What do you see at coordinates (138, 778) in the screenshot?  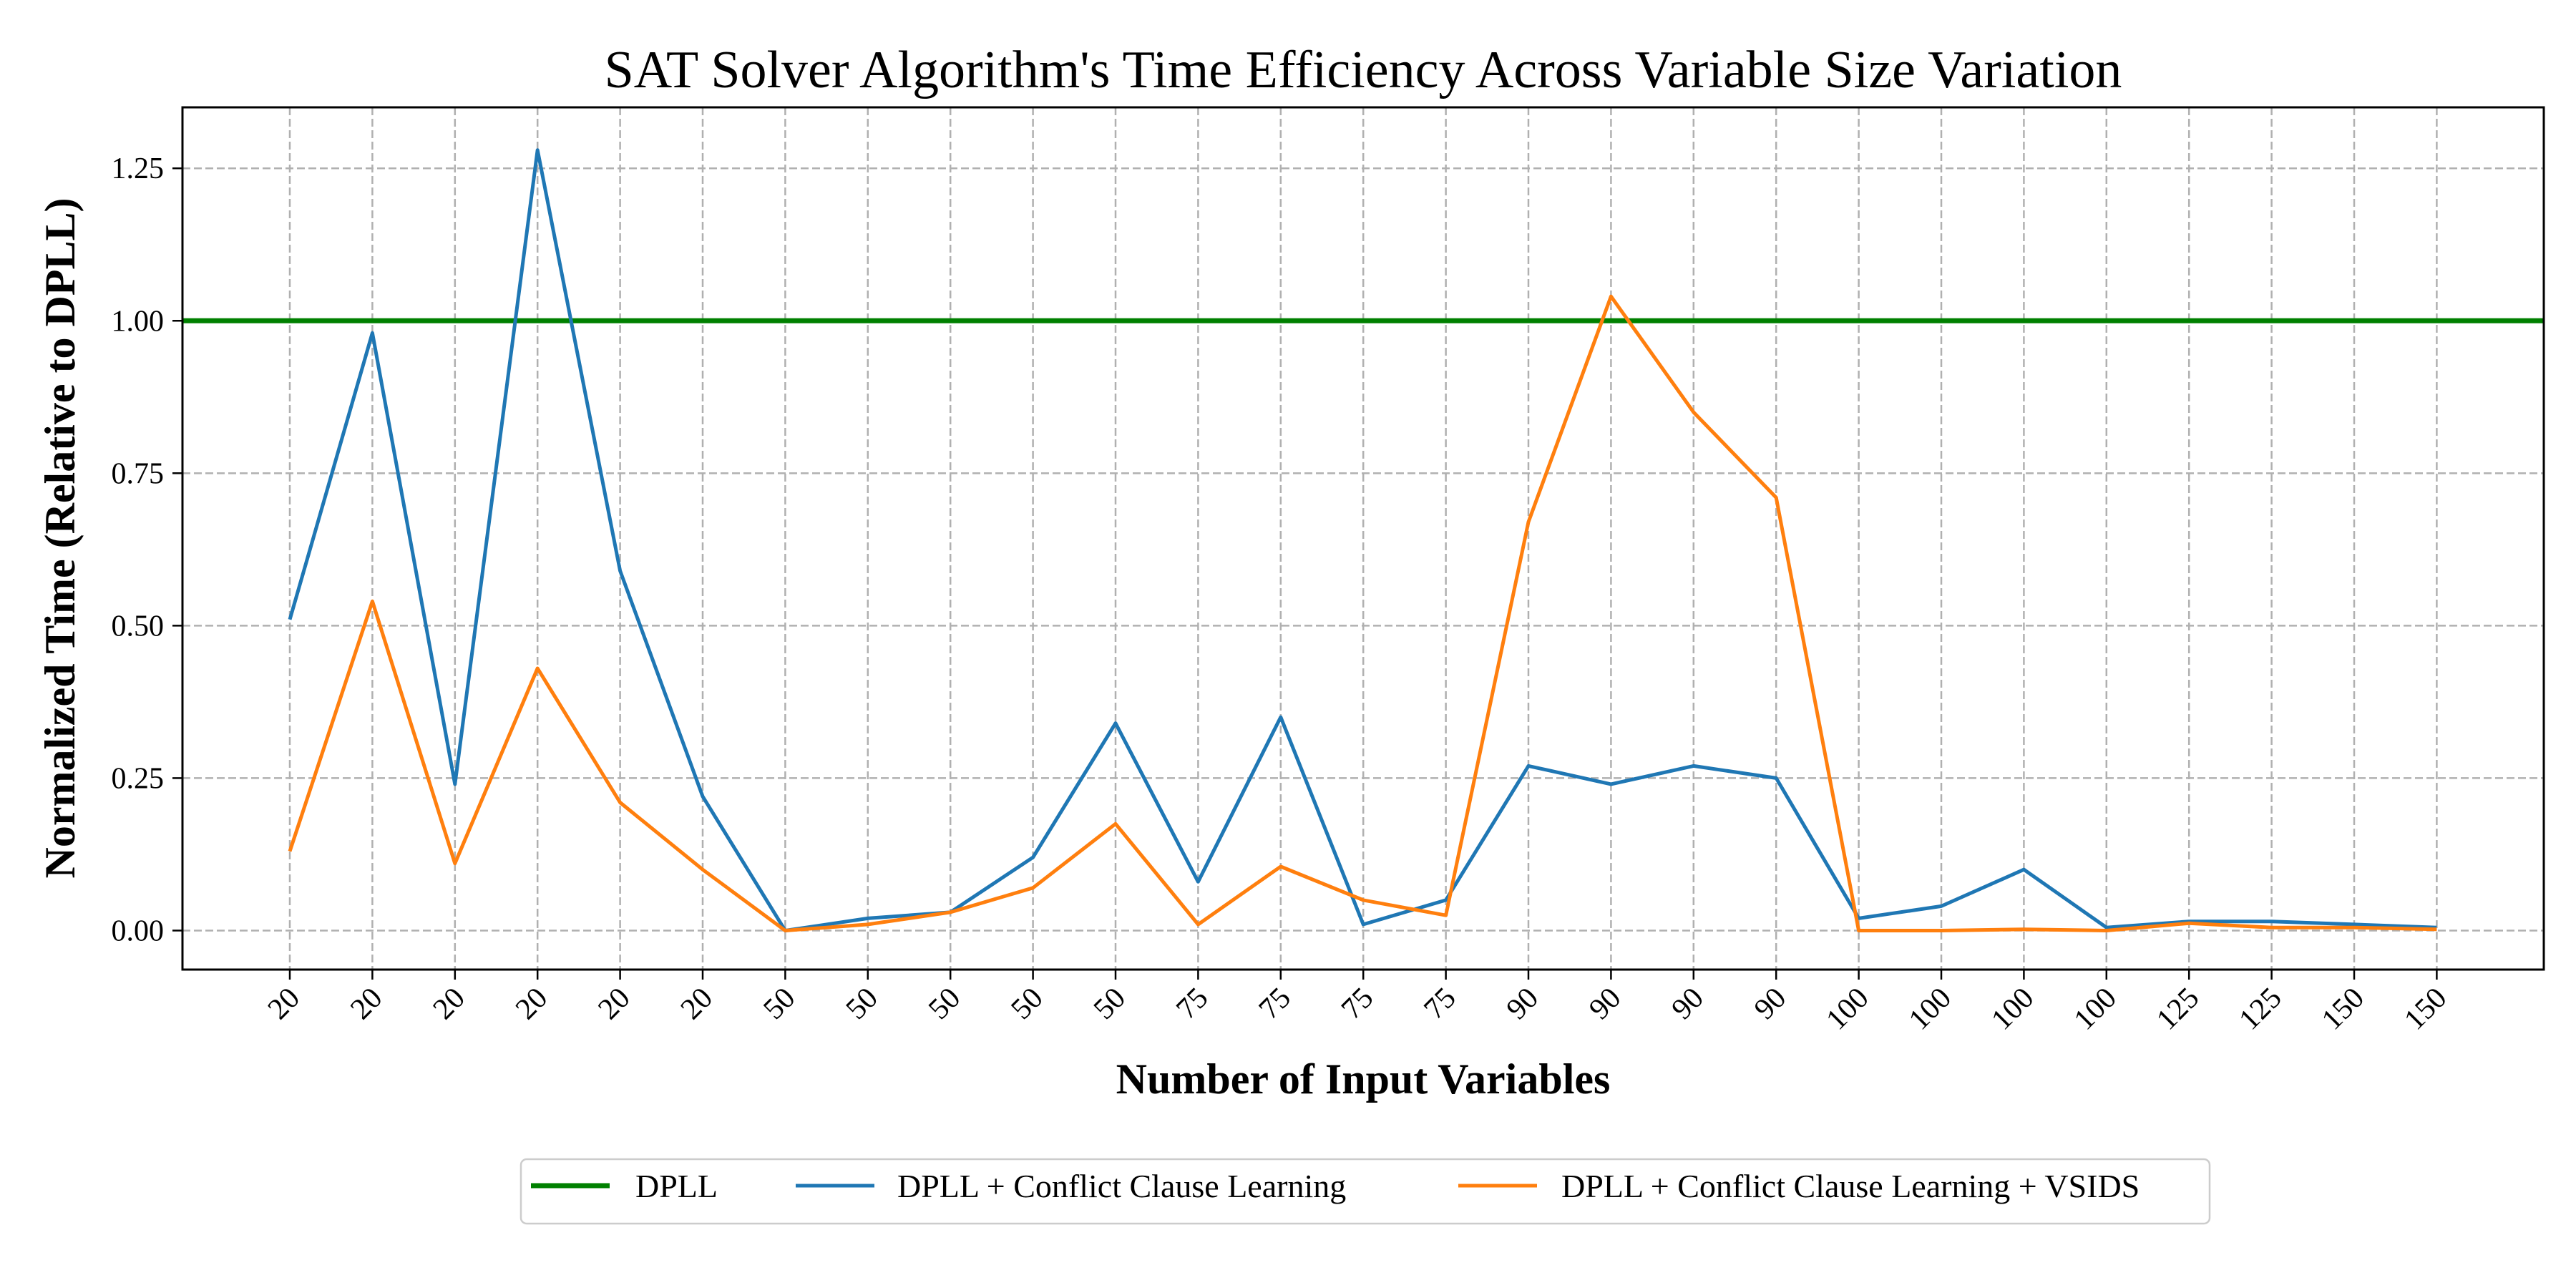 I see `y-tick-label: 0.25` at bounding box center [138, 778].